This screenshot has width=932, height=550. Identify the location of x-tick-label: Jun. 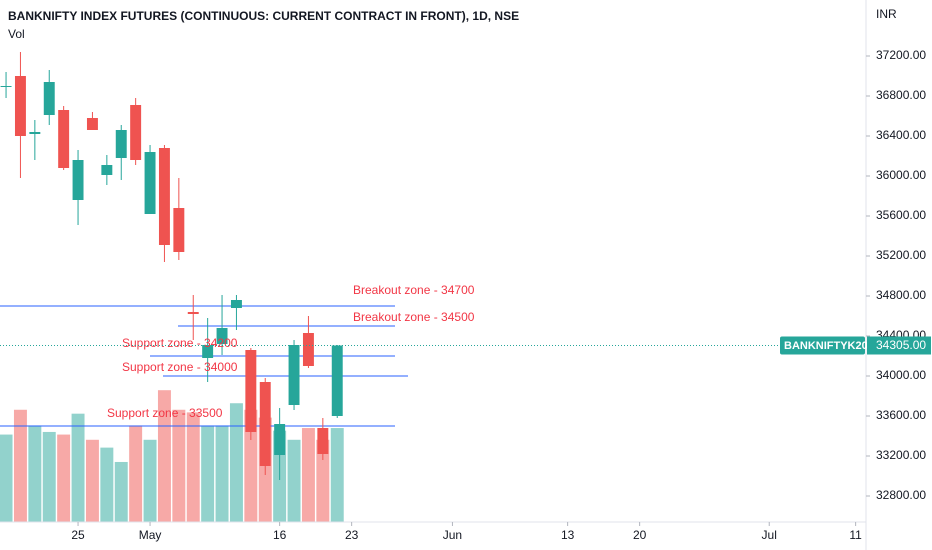
(452, 535).